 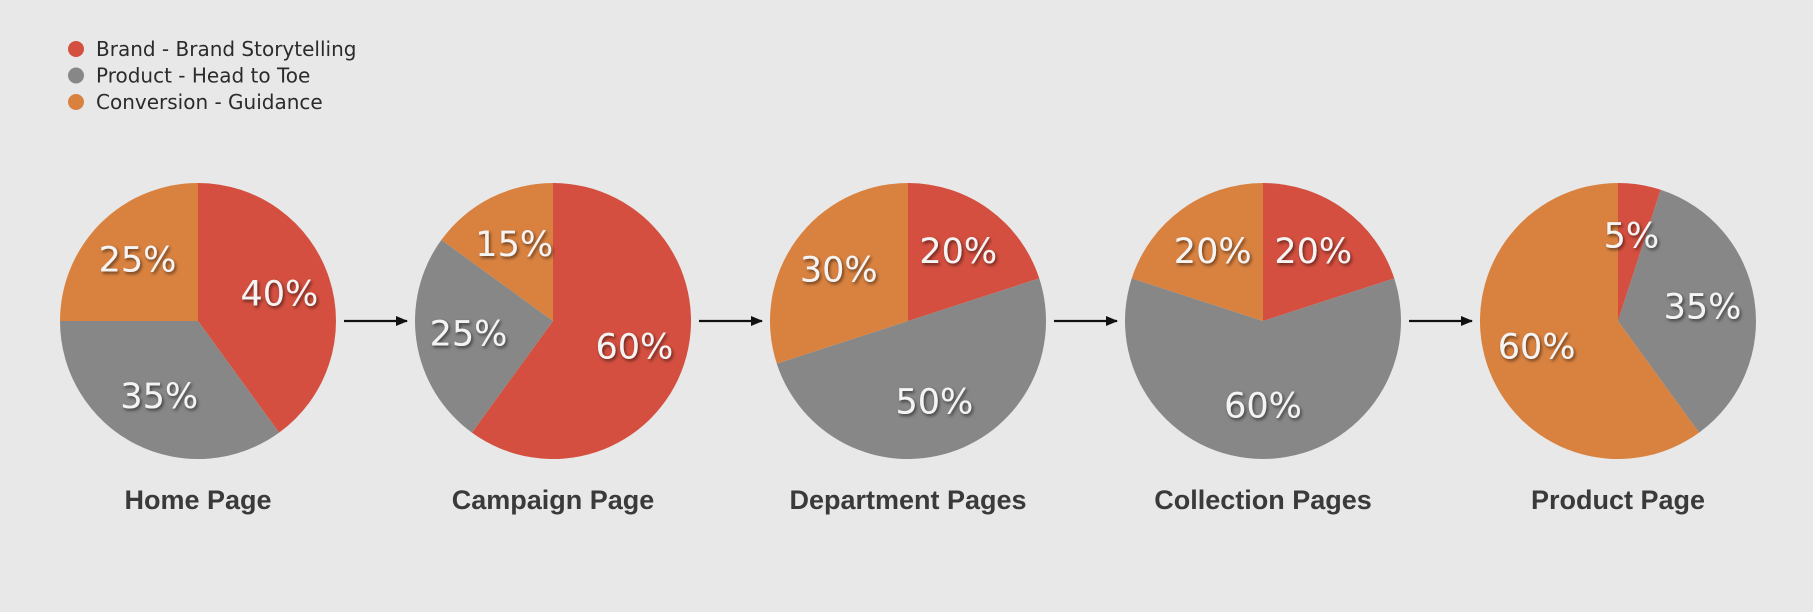 What do you see at coordinates (1632, 237) in the screenshot?
I see `slice-label-brand: 5%` at bounding box center [1632, 237].